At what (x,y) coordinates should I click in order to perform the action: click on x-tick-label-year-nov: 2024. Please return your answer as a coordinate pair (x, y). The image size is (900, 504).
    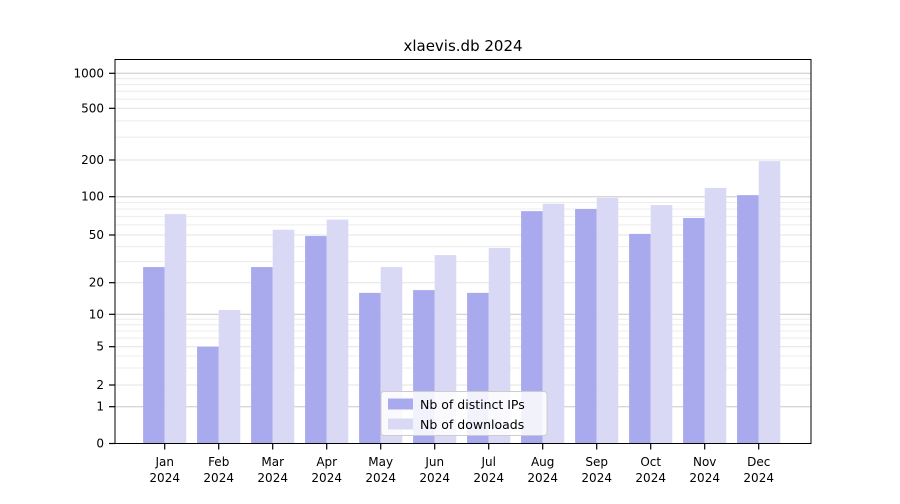
    Looking at the image, I should click on (704, 478).